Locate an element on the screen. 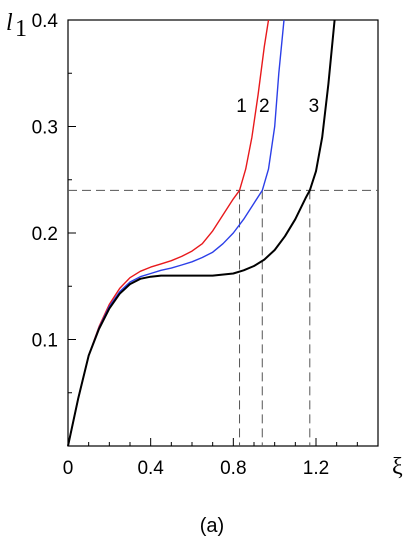 The width and height of the screenshot is (409, 545). curve-label-1: 1 is located at coordinates (241, 106).